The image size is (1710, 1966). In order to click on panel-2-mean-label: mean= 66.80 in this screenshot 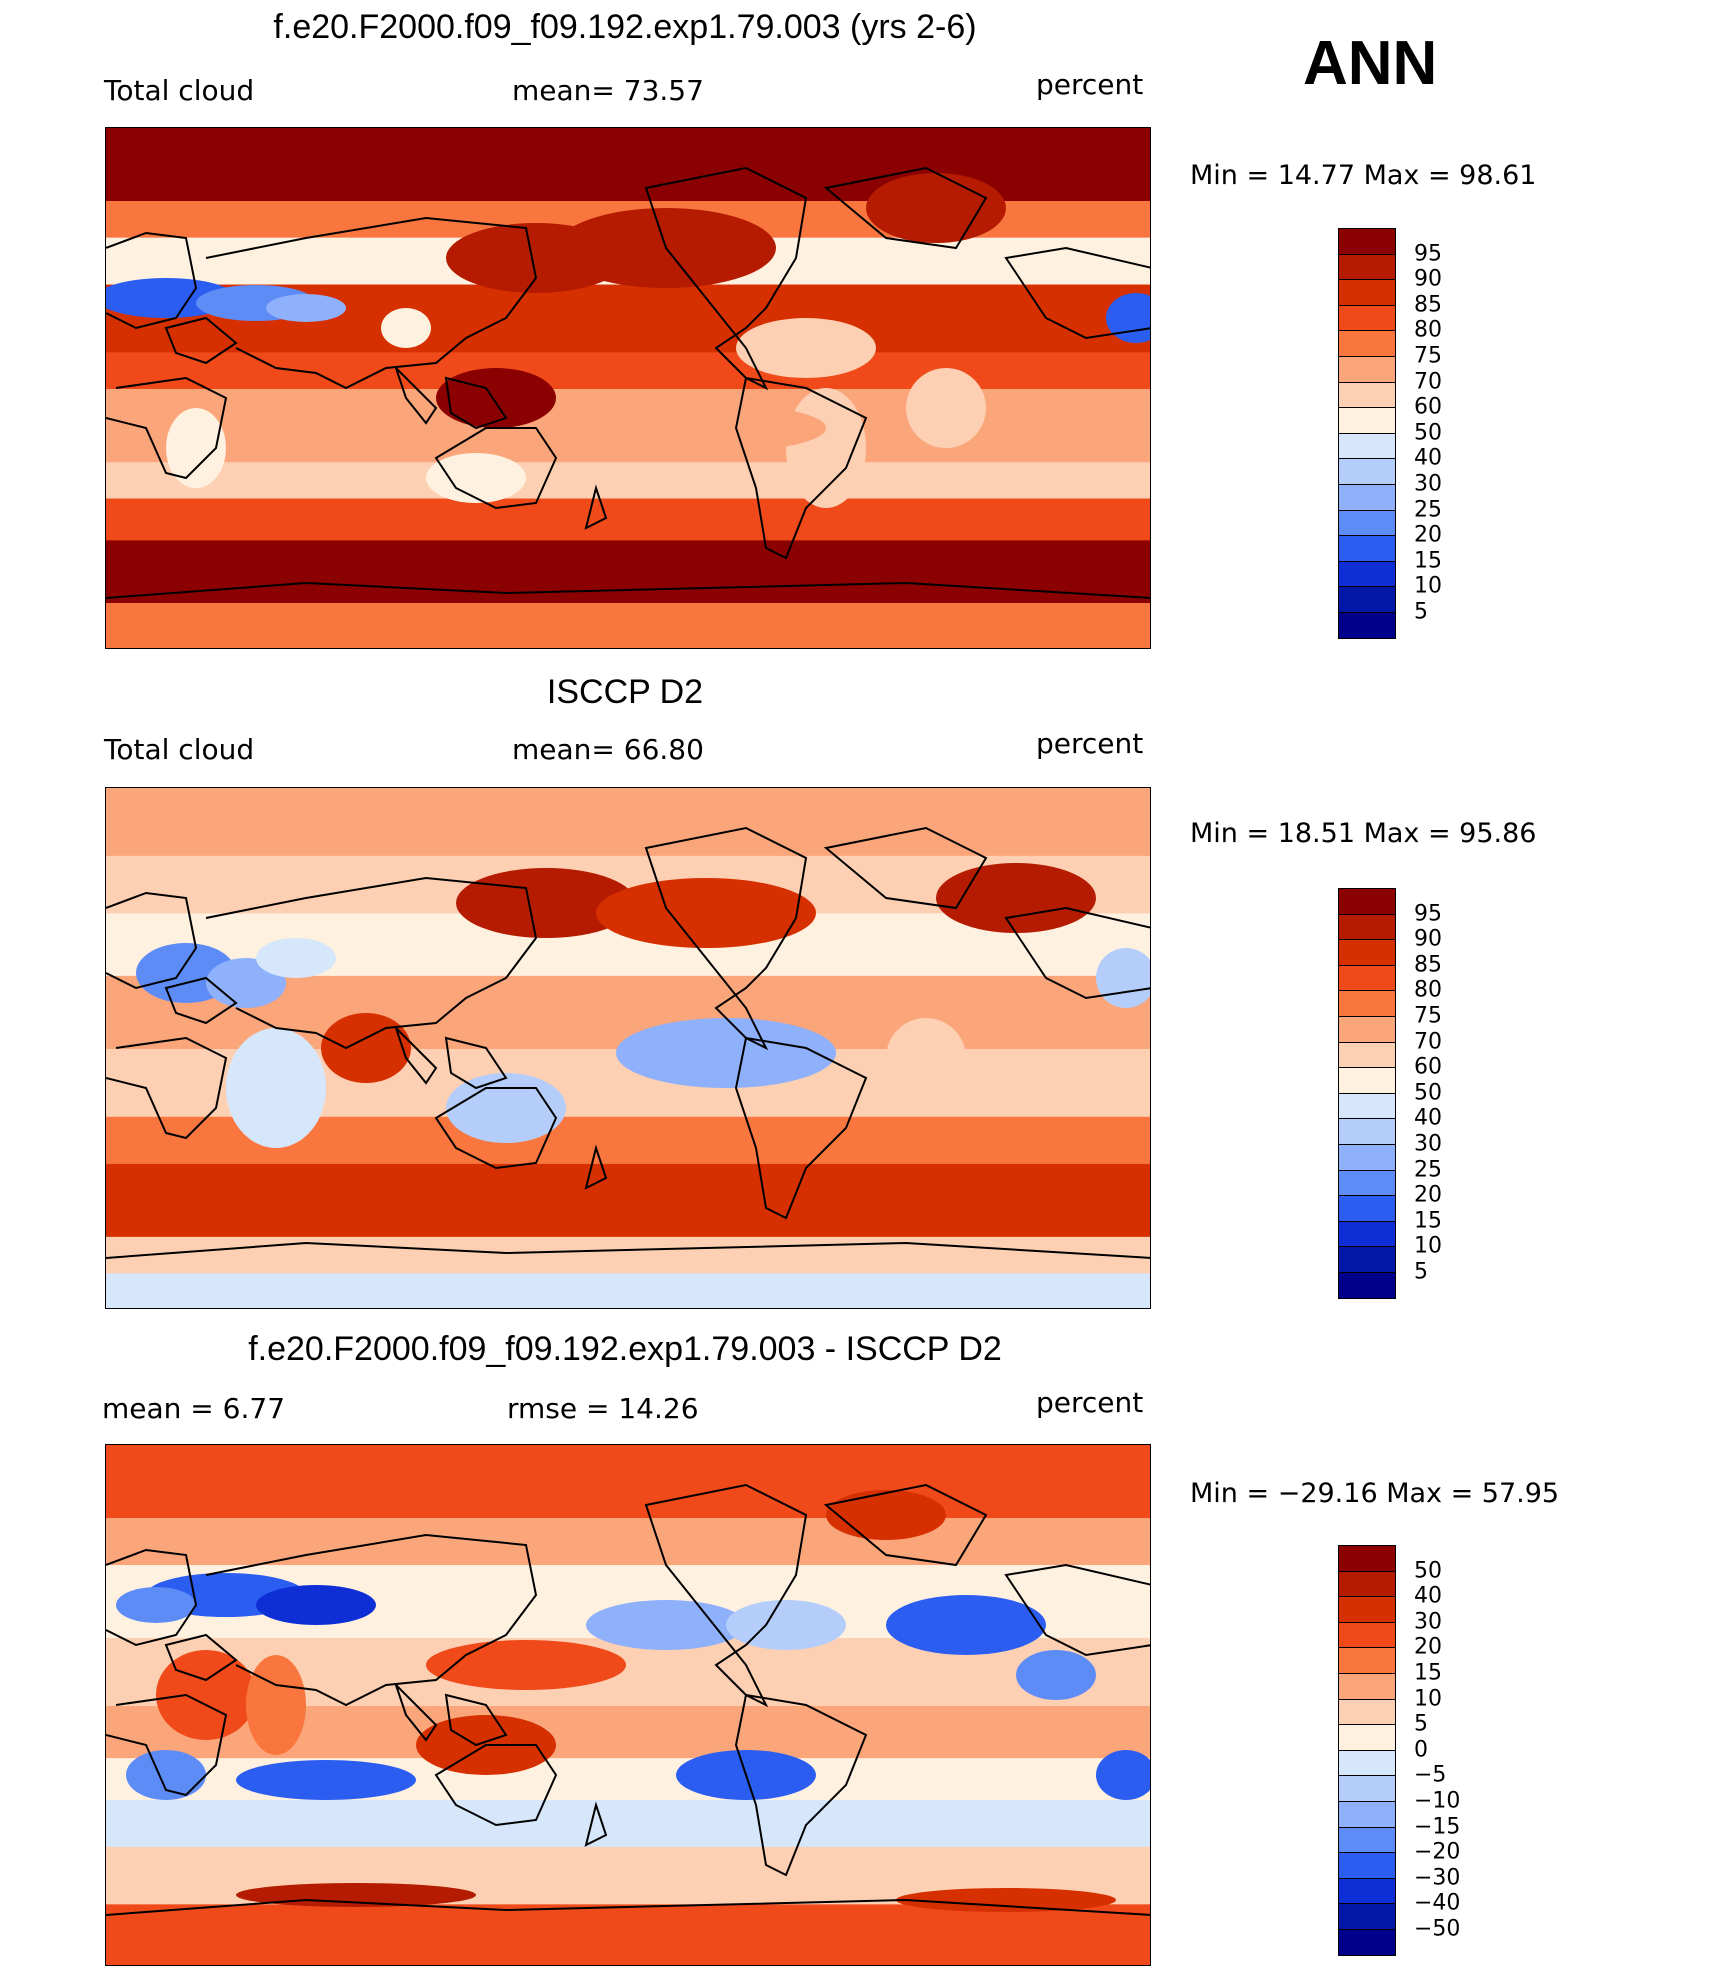, I will do `click(608, 749)`.